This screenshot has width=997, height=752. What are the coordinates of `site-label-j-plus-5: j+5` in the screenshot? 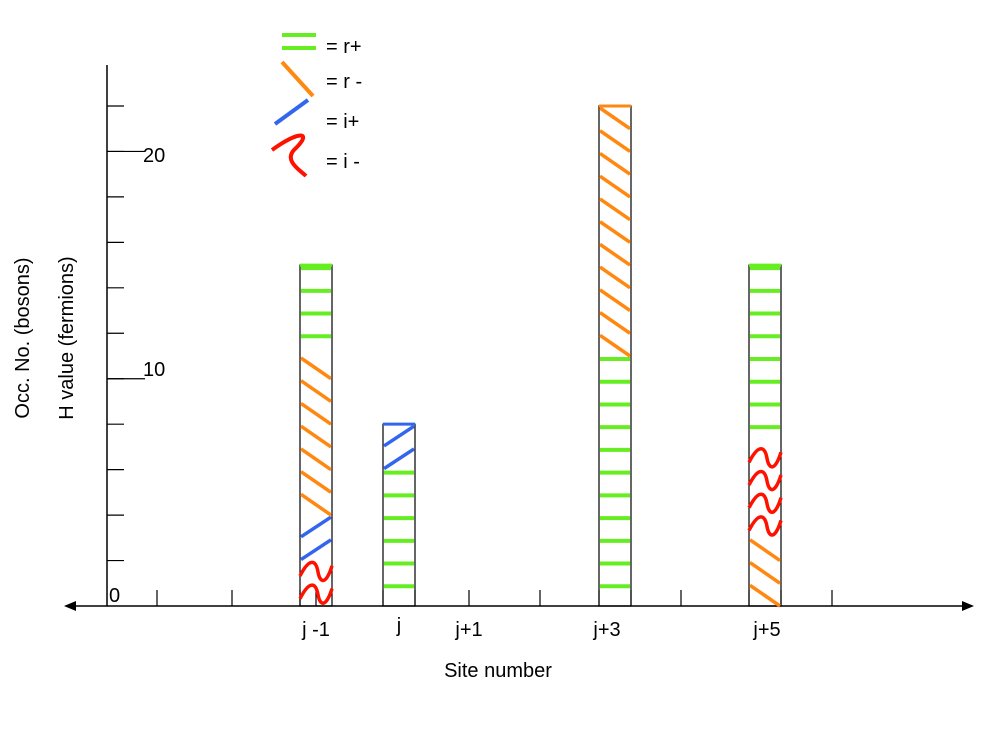 It's located at (766, 630).